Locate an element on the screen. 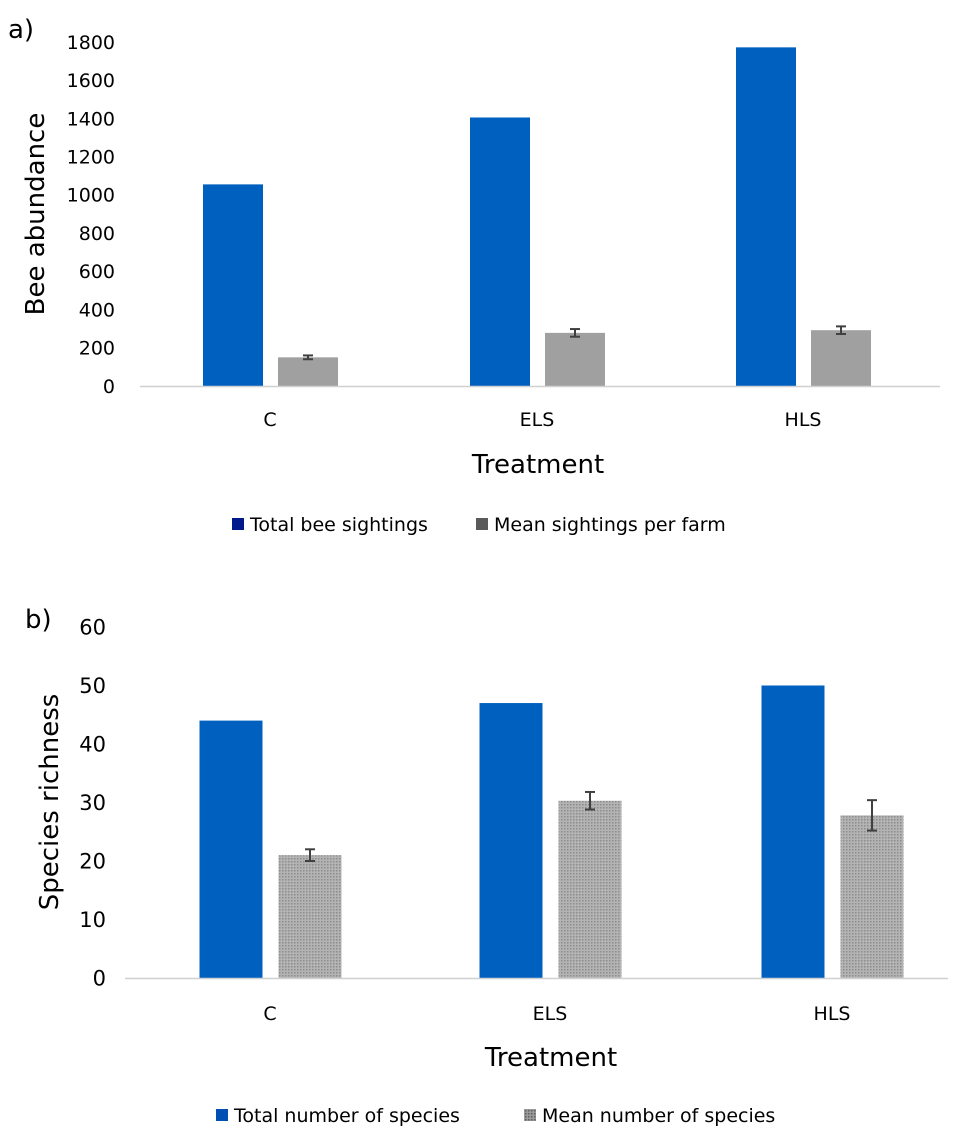 This screenshot has width=960, height=1136. panel-label: b) is located at coordinates (38, 620).